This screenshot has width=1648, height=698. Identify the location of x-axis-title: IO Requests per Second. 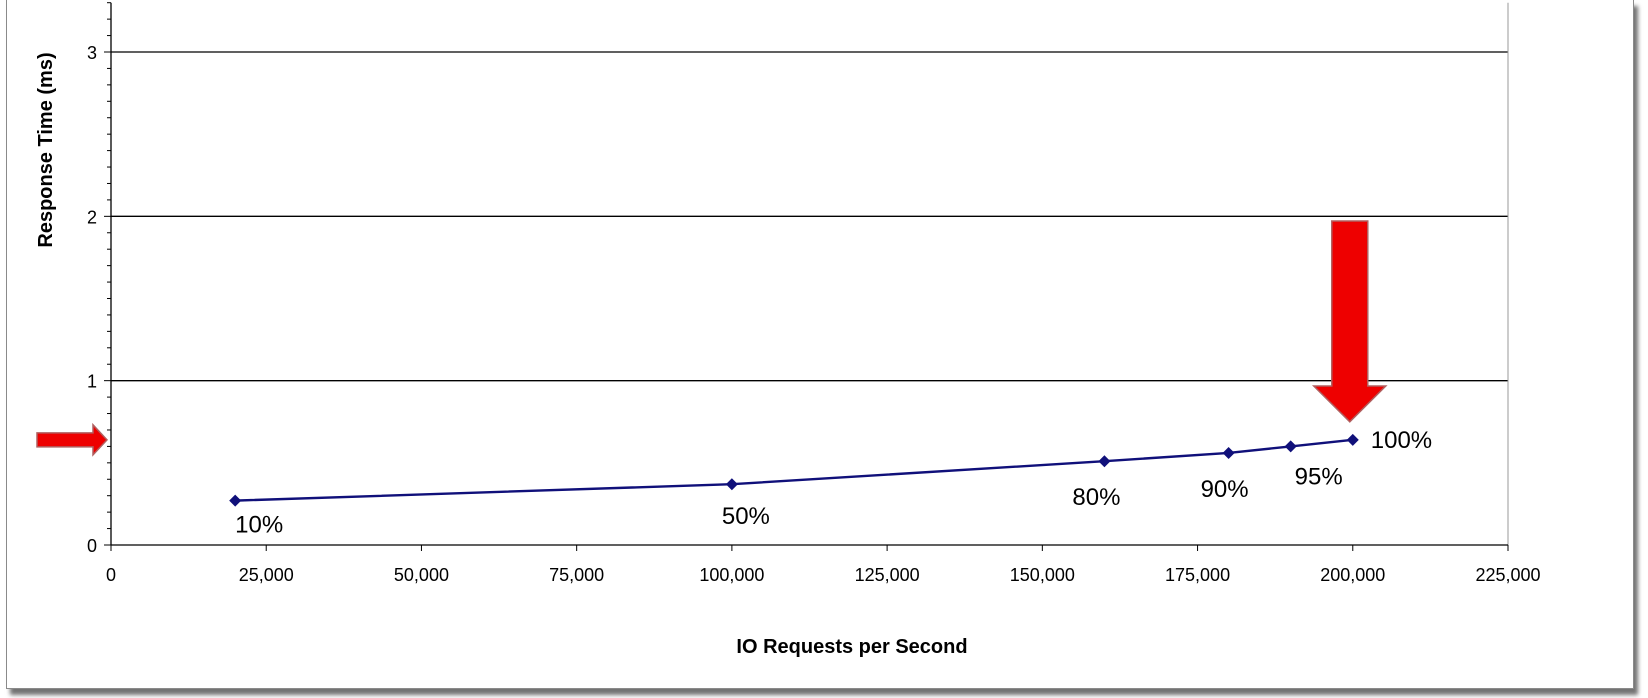
(851, 647).